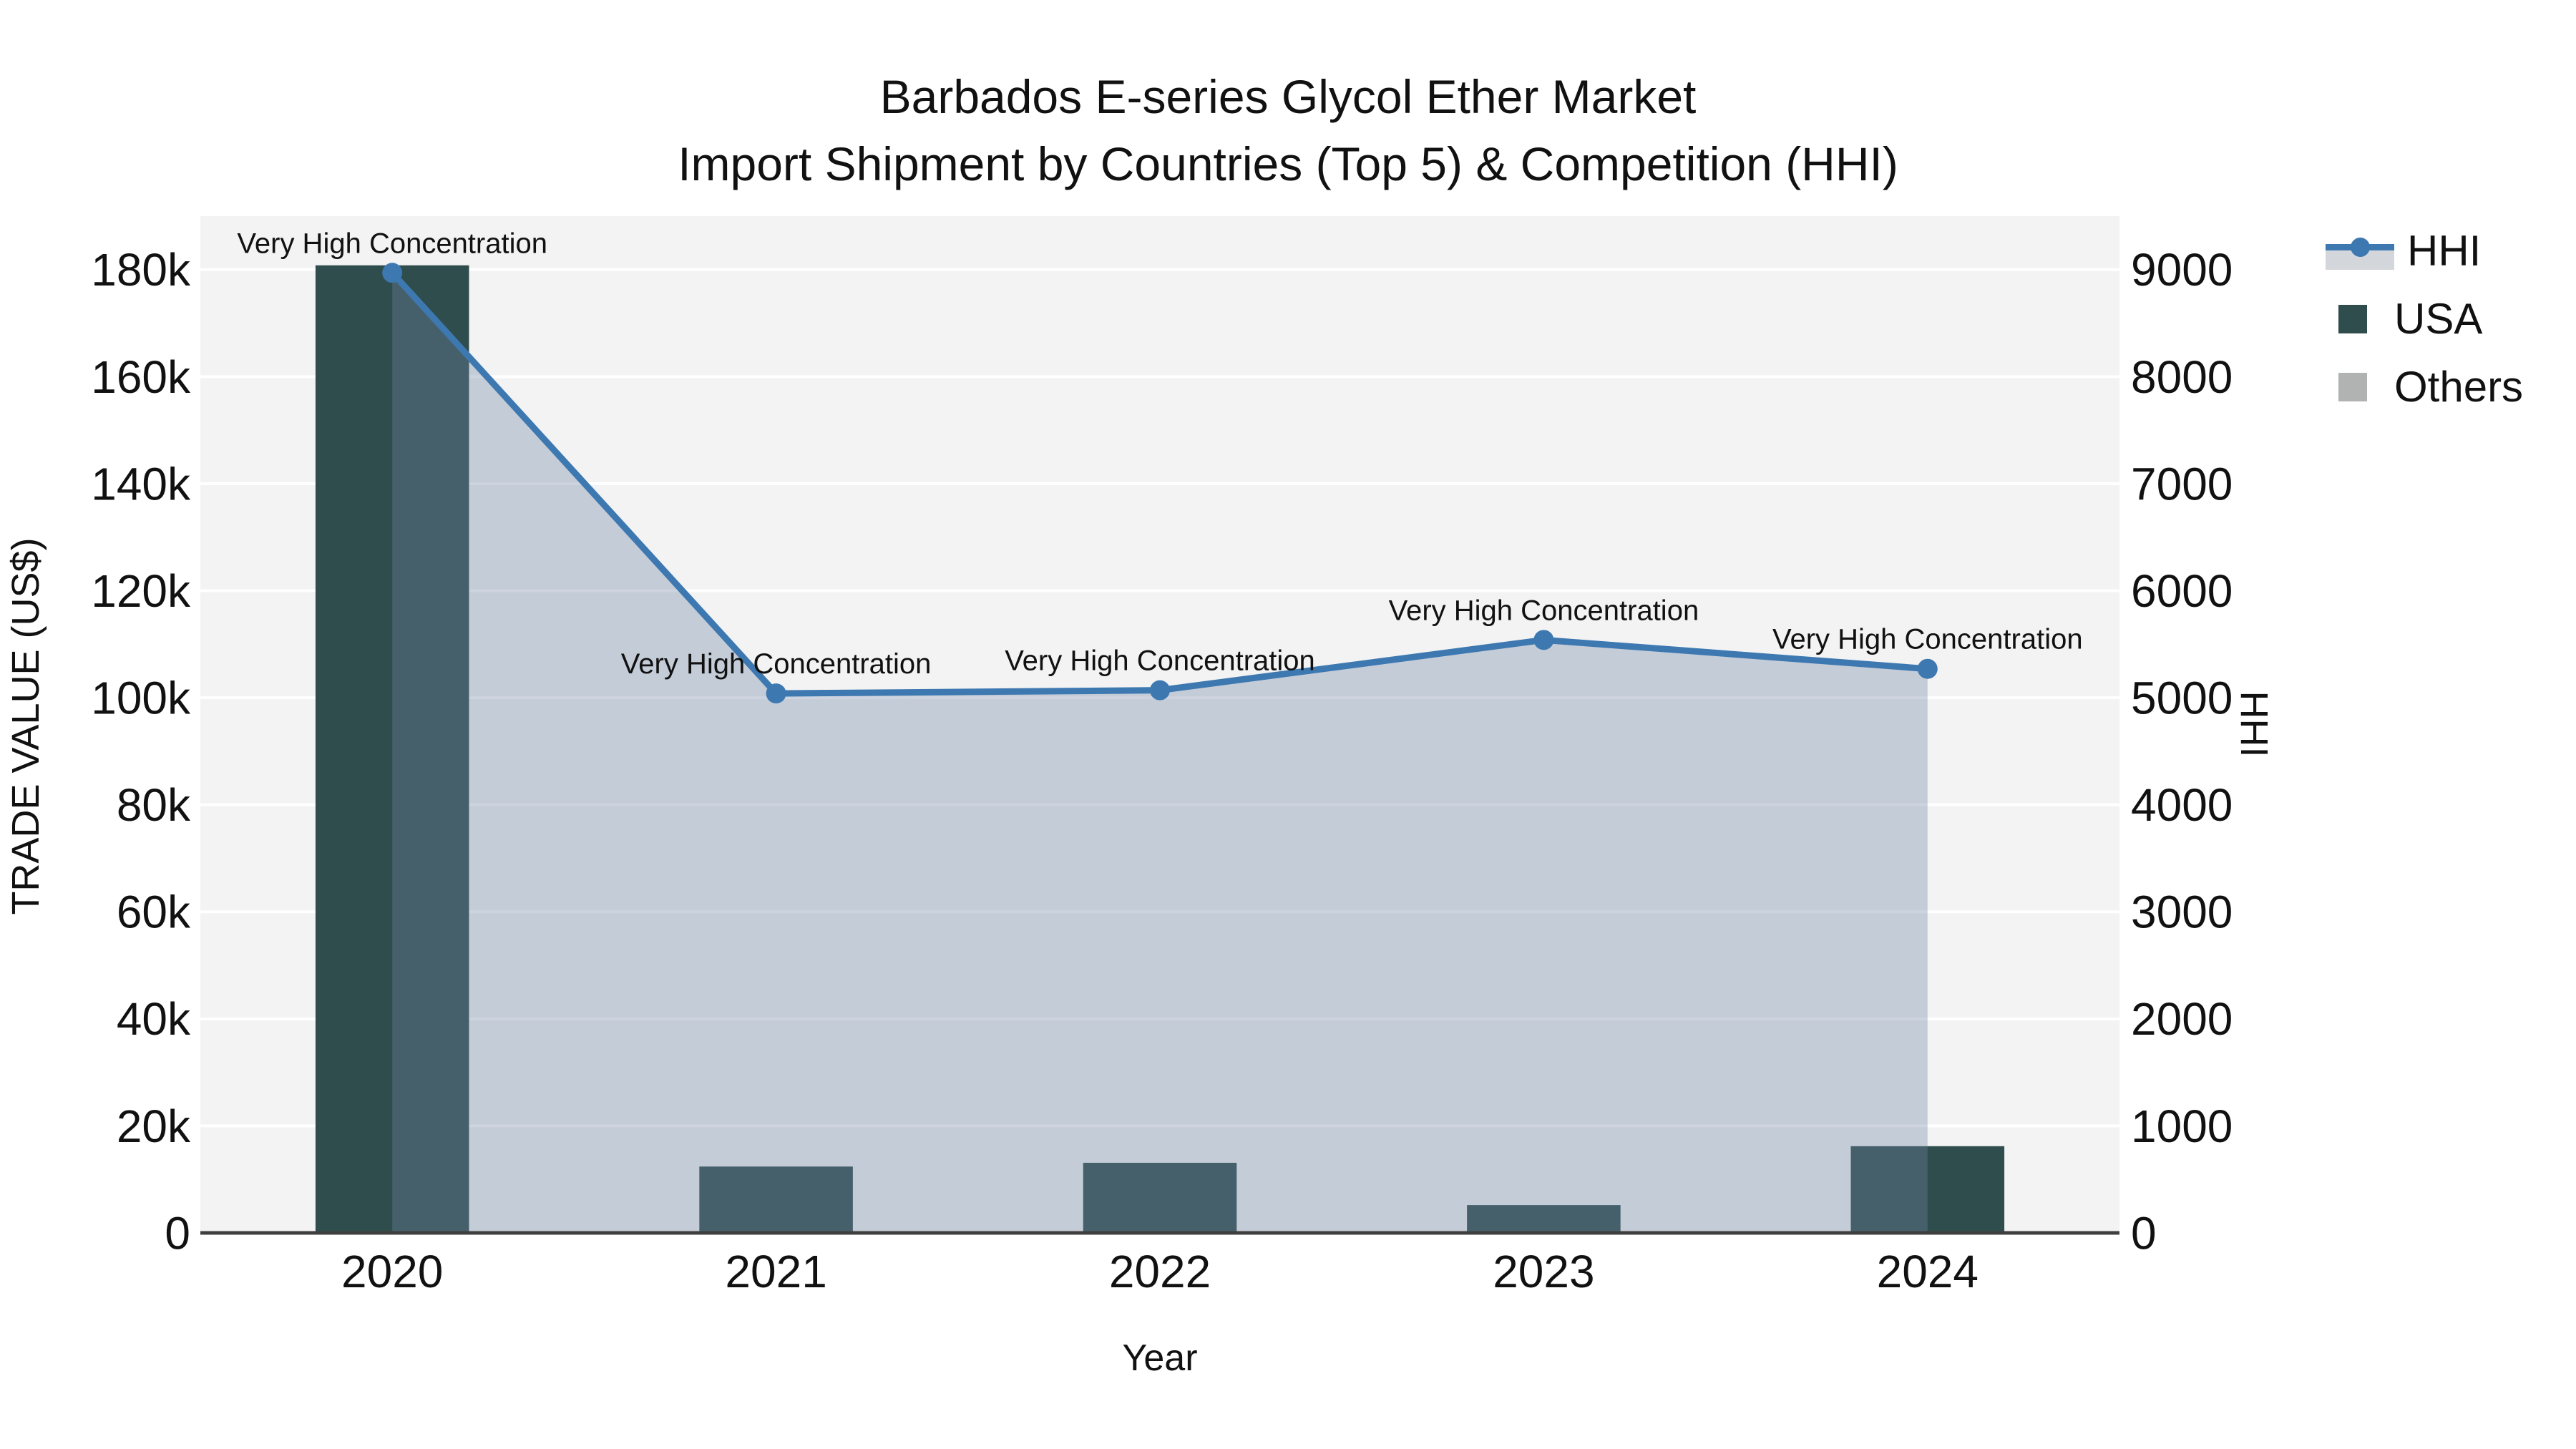 The width and height of the screenshot is (2576, 1449). What do you see at coordinates (392, 1271) in the screenshot?
I see `x-tick-2020: 2020` at bounding box center [392, 1271].